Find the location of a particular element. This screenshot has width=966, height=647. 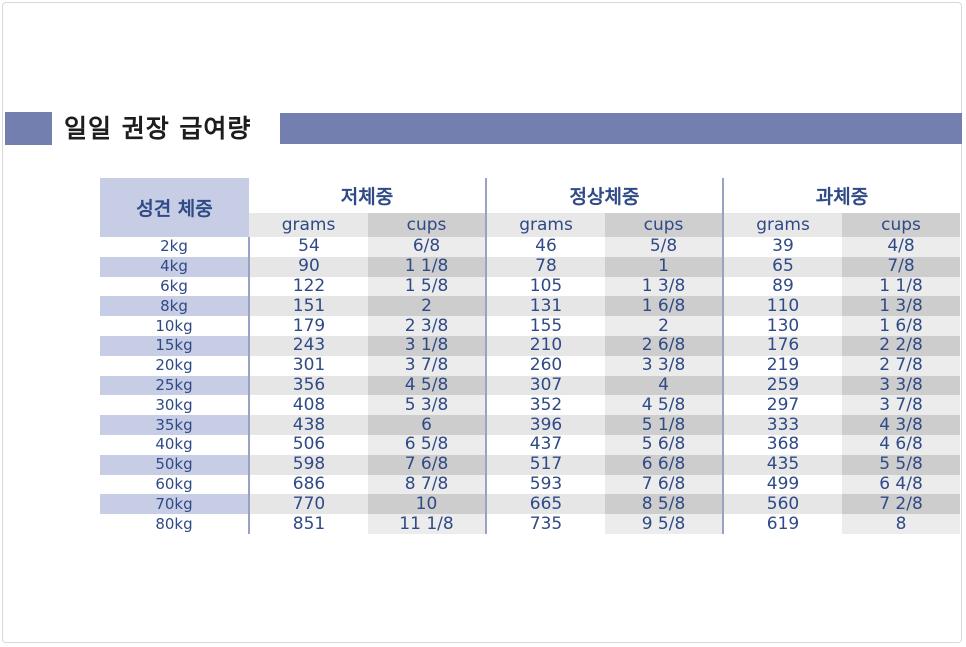

grams-cell: 65 is located at coordinates (782, 267).